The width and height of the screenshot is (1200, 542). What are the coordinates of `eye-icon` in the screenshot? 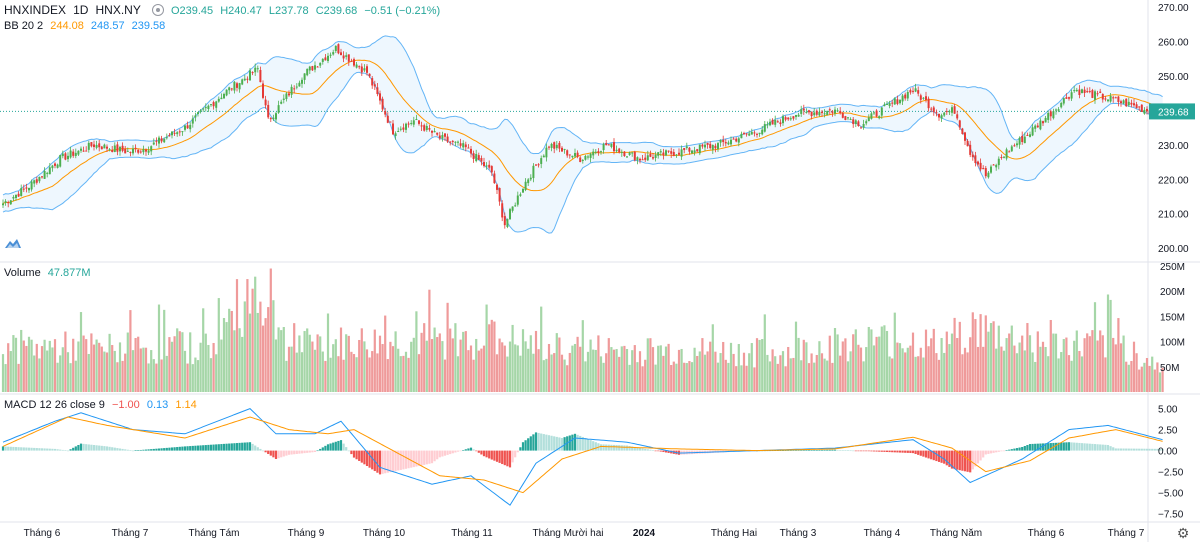 It's located at (157, 10).